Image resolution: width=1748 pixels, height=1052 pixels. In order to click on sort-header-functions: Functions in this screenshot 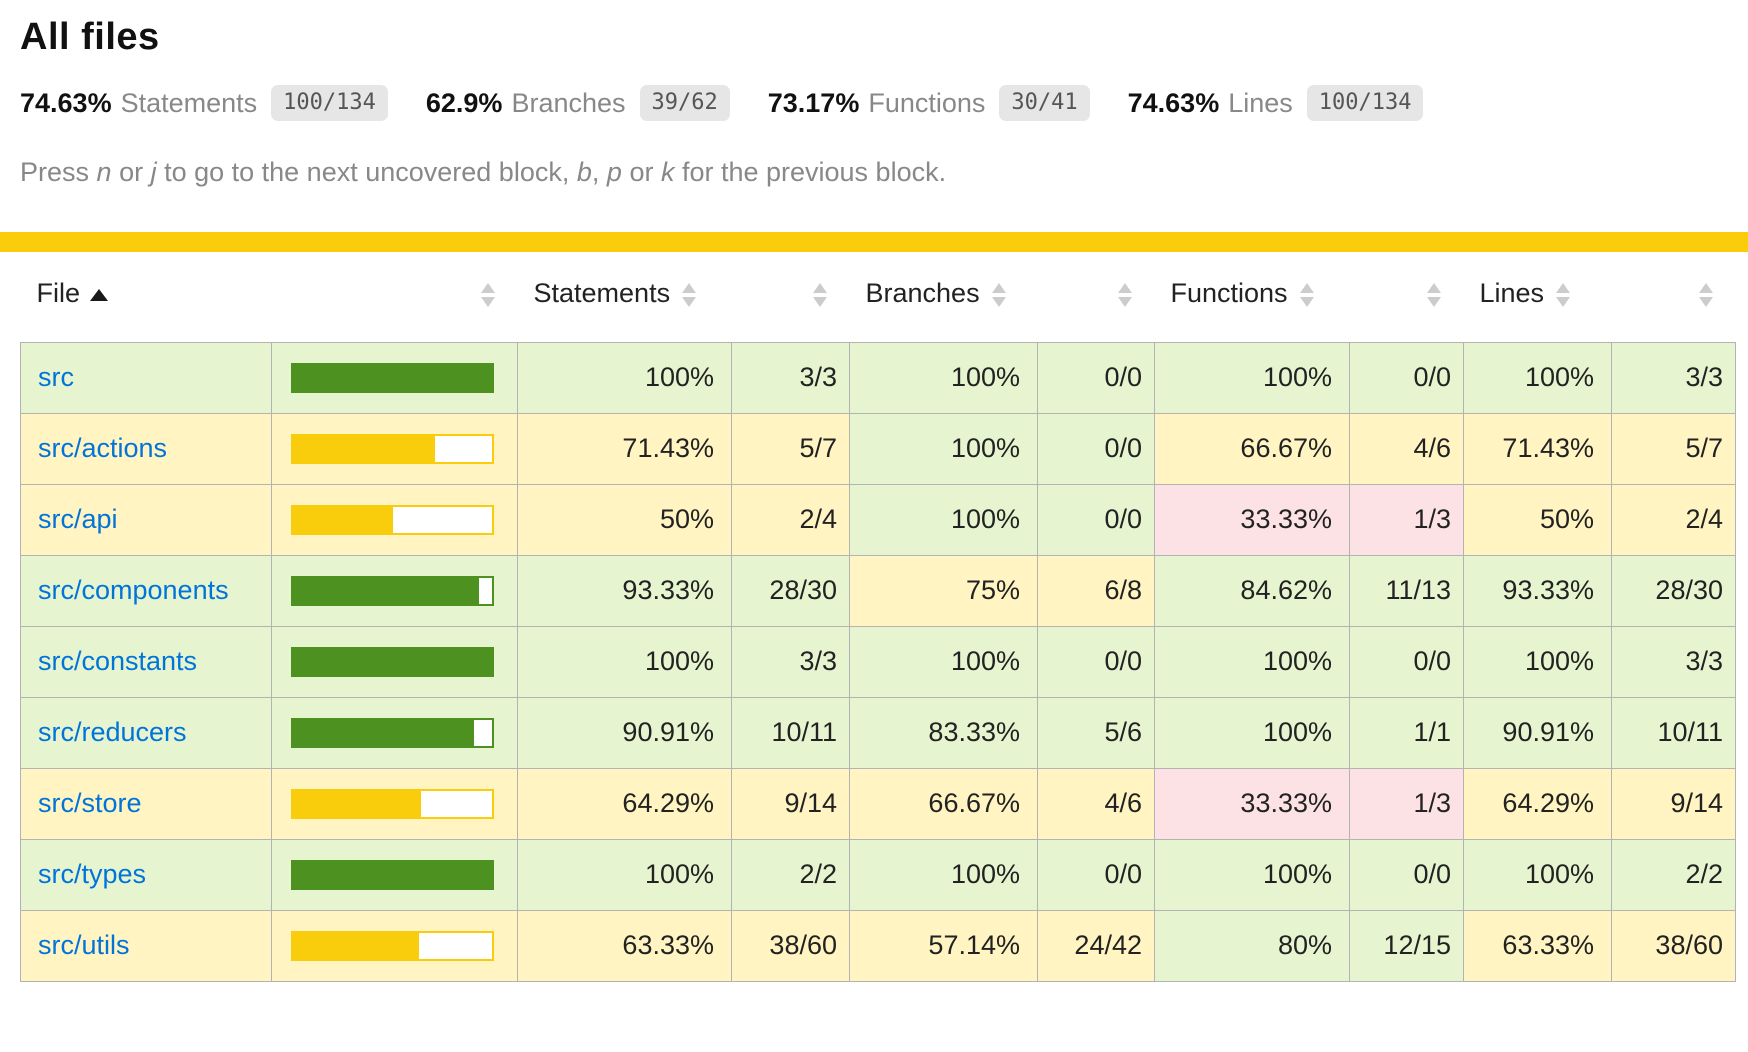, I will do `click(1252, 297)`.